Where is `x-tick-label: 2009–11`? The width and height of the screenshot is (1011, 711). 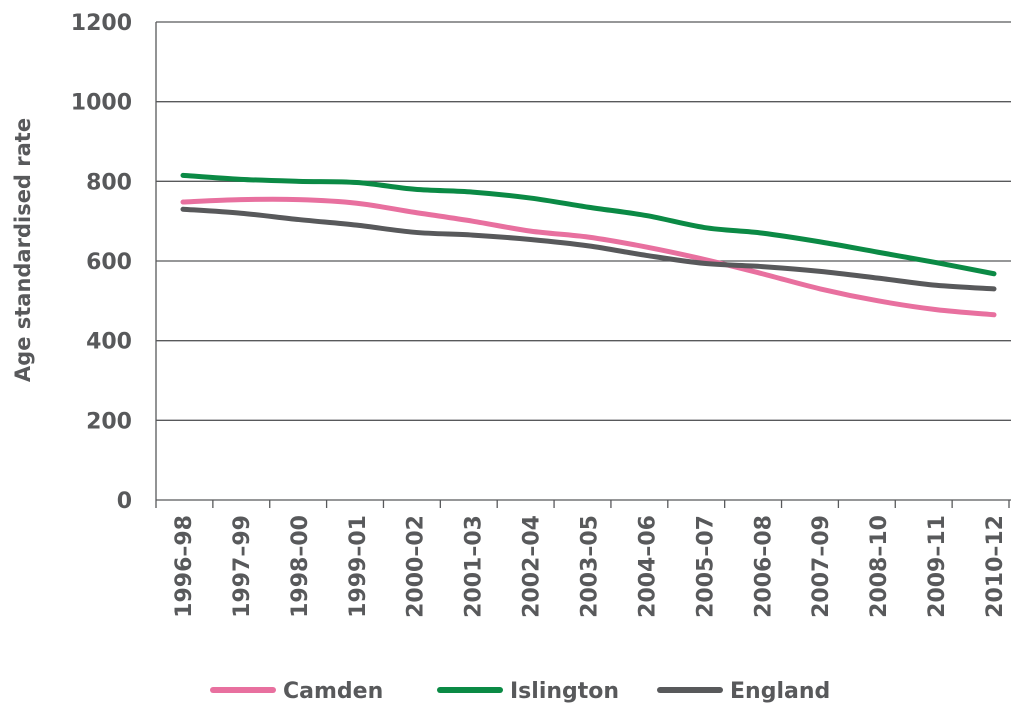
x-tick-label: 2009–11 is located at coordinates (937, 566).